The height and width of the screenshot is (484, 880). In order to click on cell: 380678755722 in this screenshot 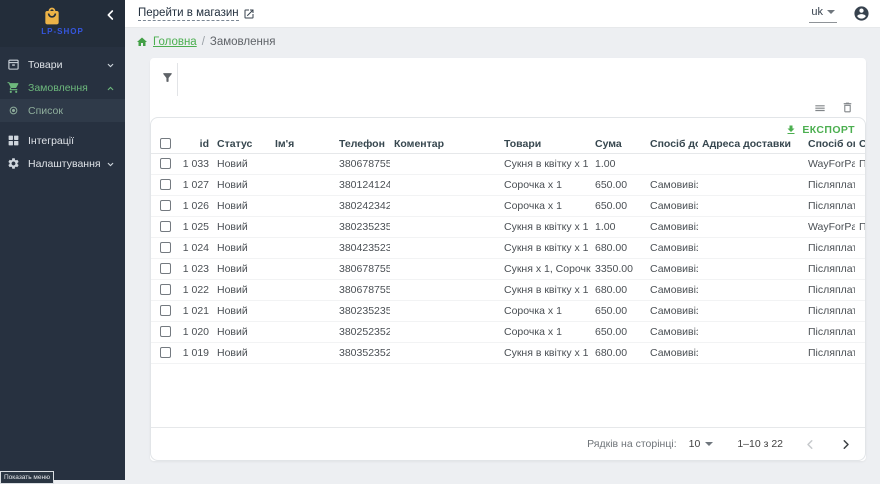, I will do `click(362, 269)`.